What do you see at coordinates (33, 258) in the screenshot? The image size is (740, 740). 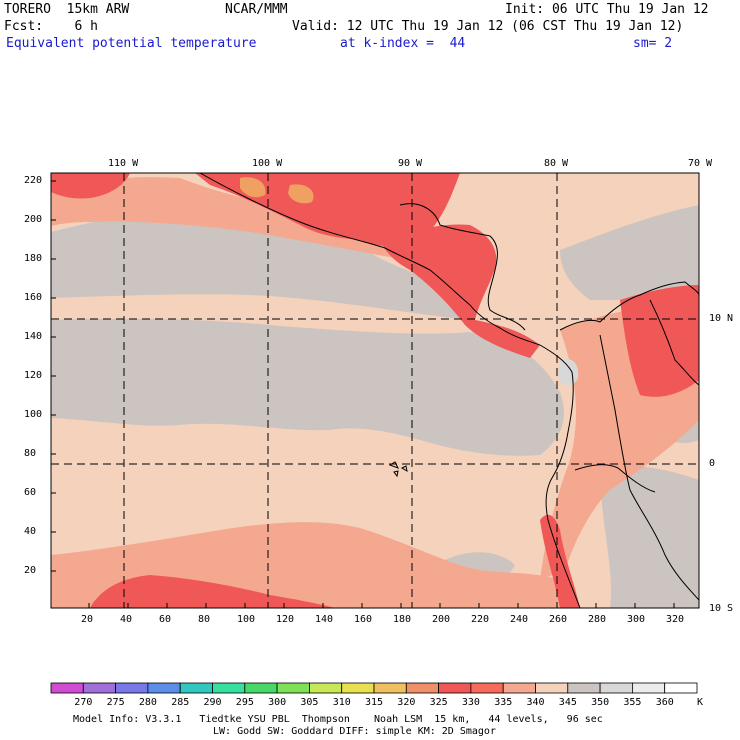 I see `y-tick-label: 180` at bounding box center [33, 258].